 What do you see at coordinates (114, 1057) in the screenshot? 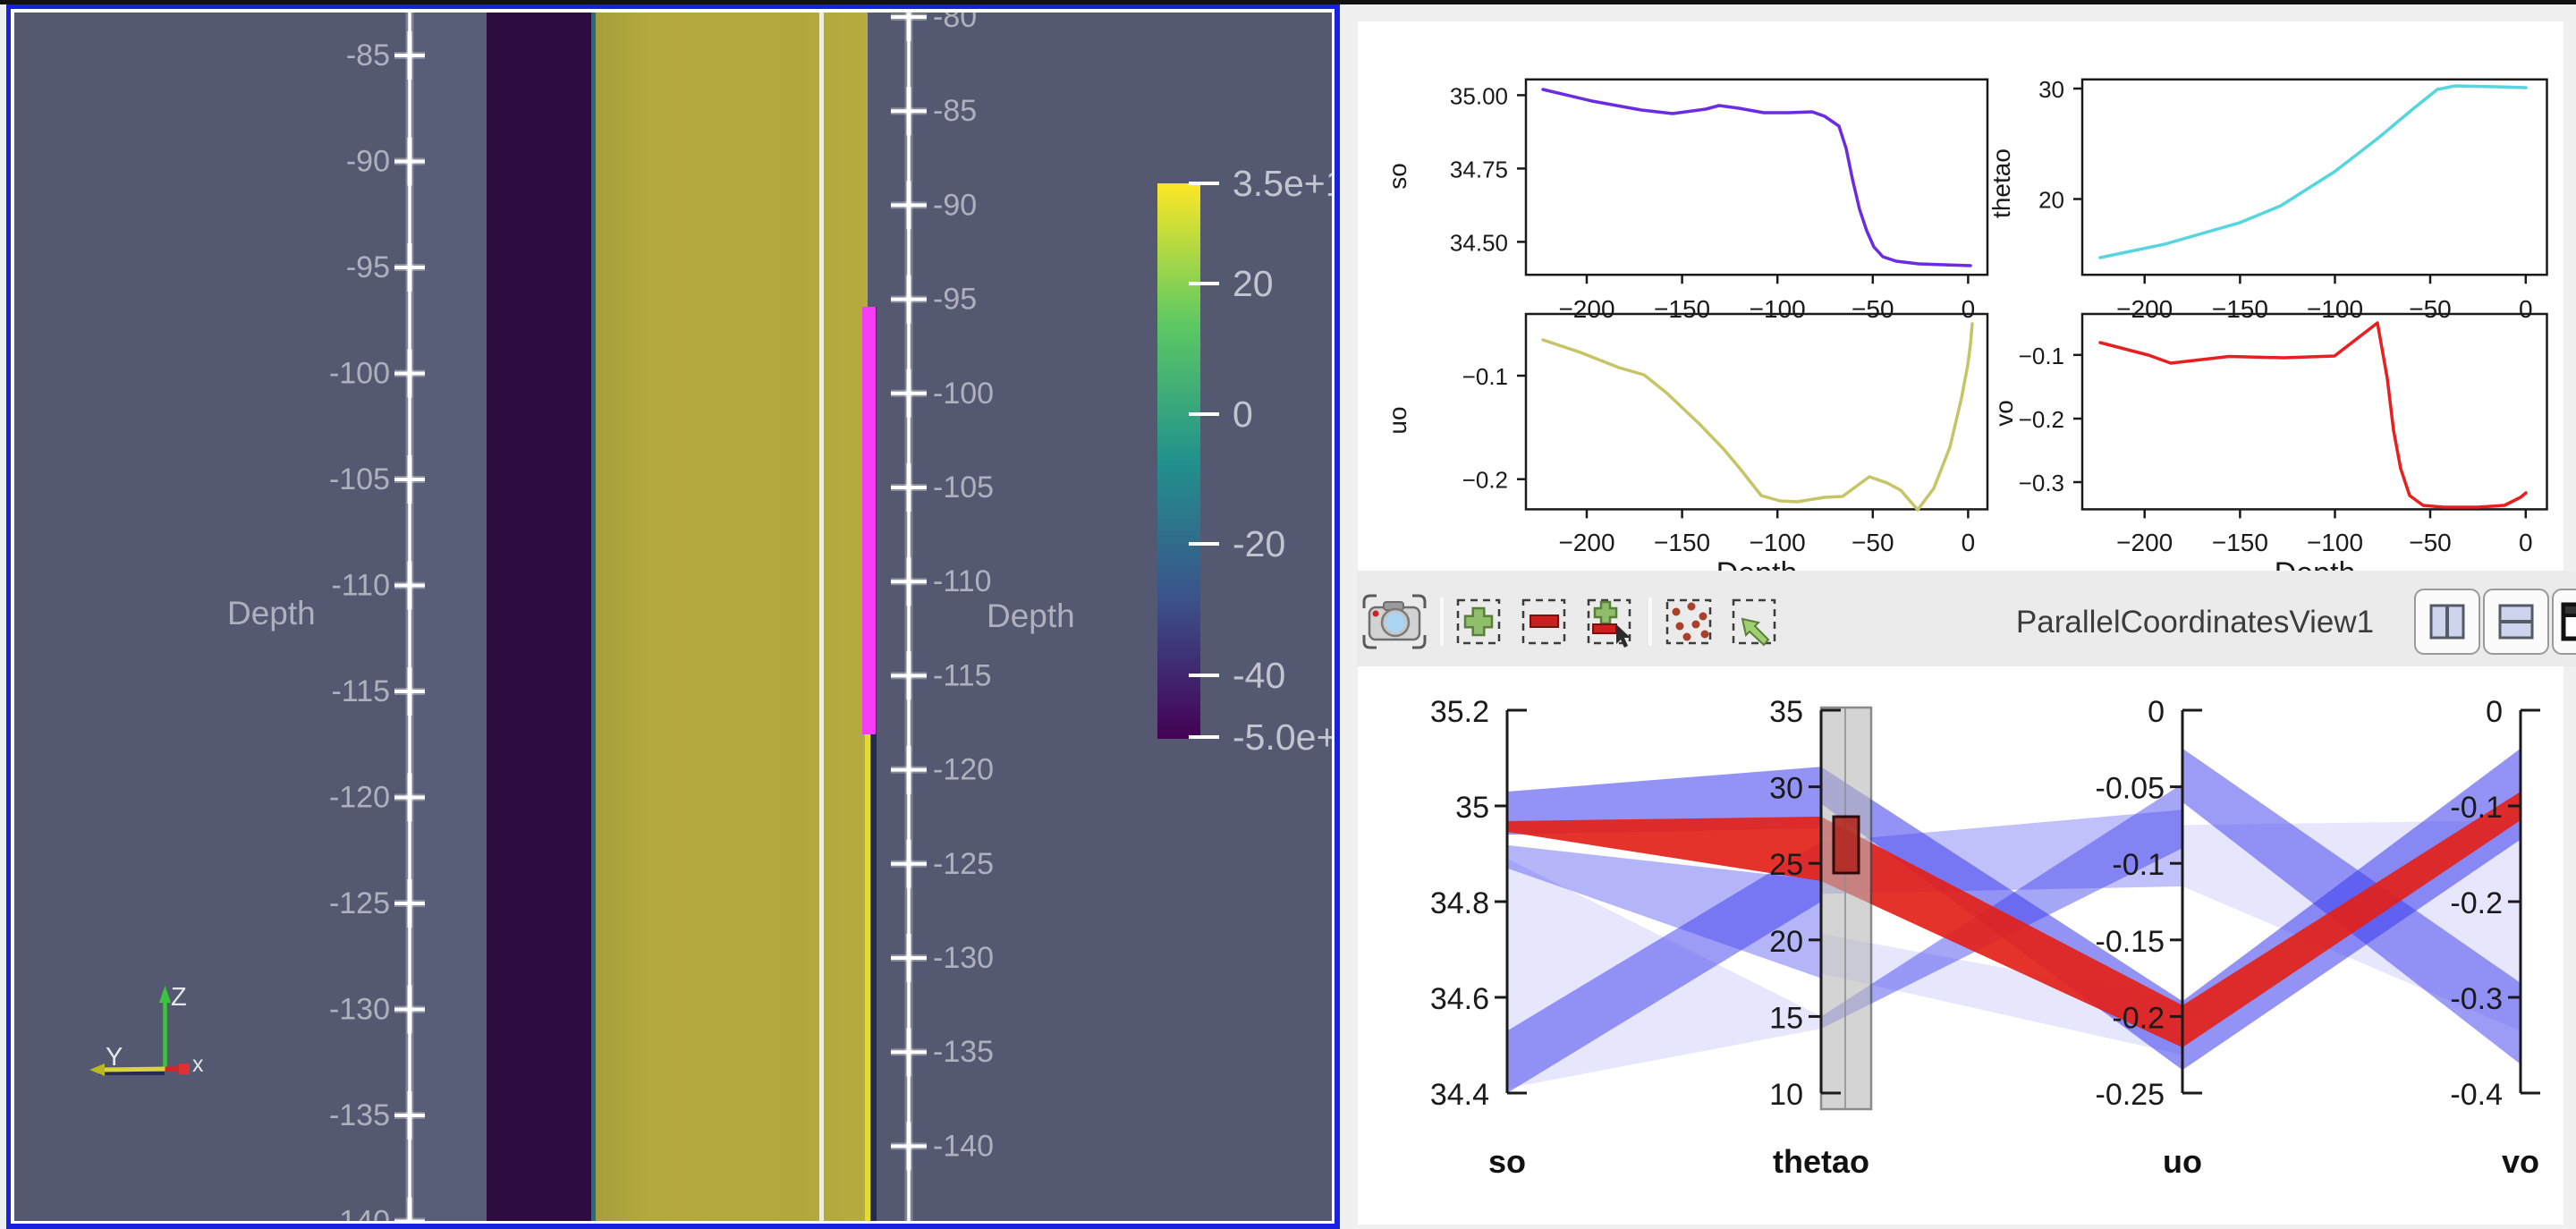
I see `svg-text: Y` at bounding box center [114, 1057].